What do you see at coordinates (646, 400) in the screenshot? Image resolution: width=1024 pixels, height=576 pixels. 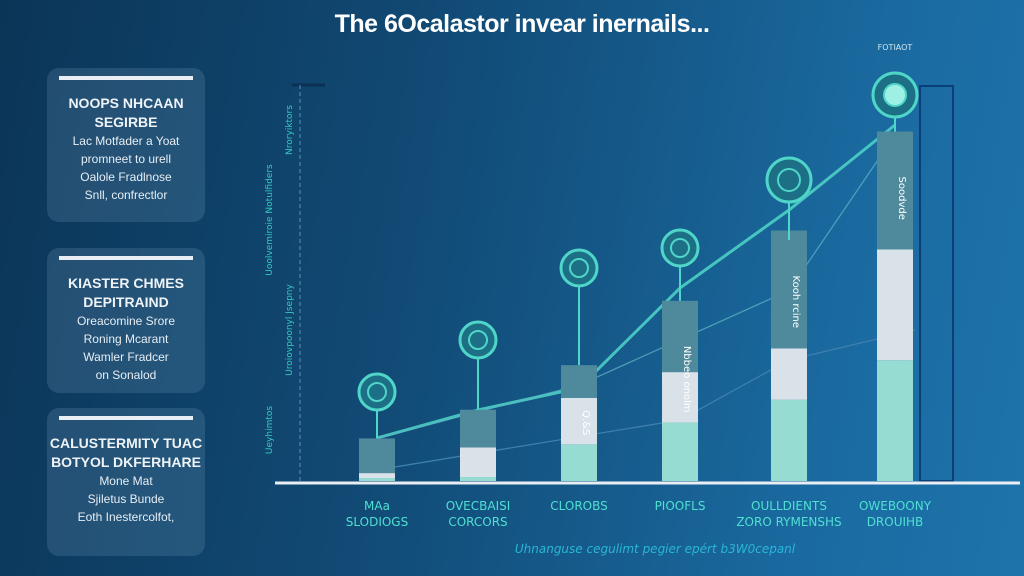 I see `trend-line-tertiary` at bounding box center [646, 400].